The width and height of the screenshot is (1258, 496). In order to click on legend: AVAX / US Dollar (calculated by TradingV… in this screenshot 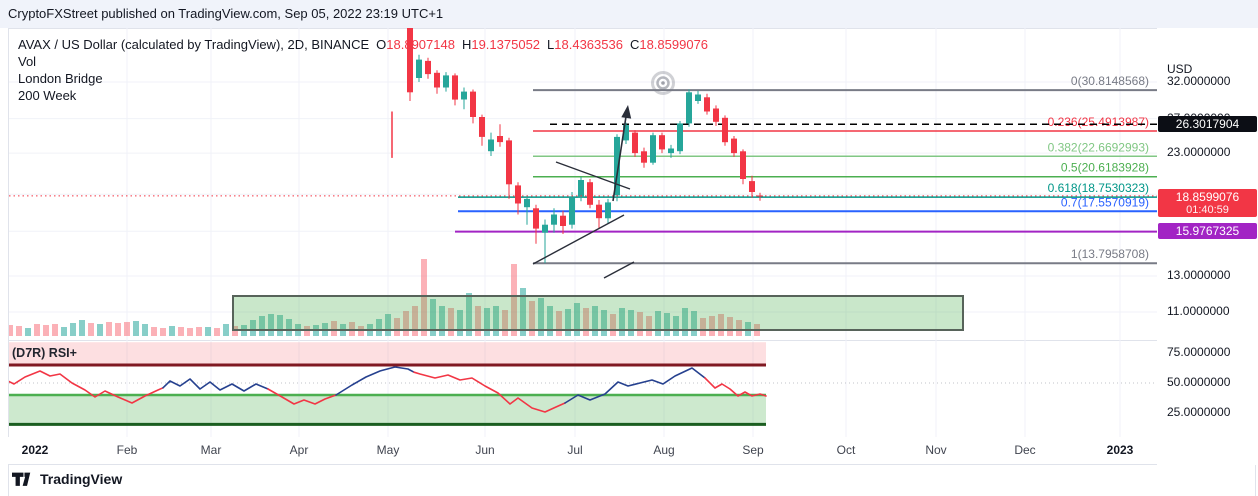, I will do `click(363, 70)`.